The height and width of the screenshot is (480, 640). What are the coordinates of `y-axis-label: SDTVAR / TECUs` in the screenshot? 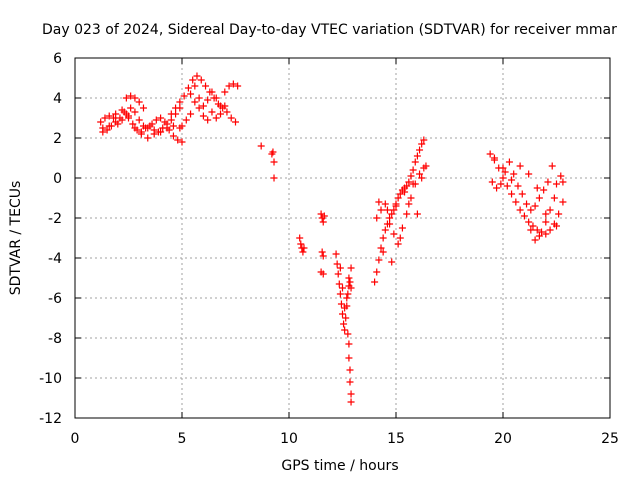 It's located at (16, 238).